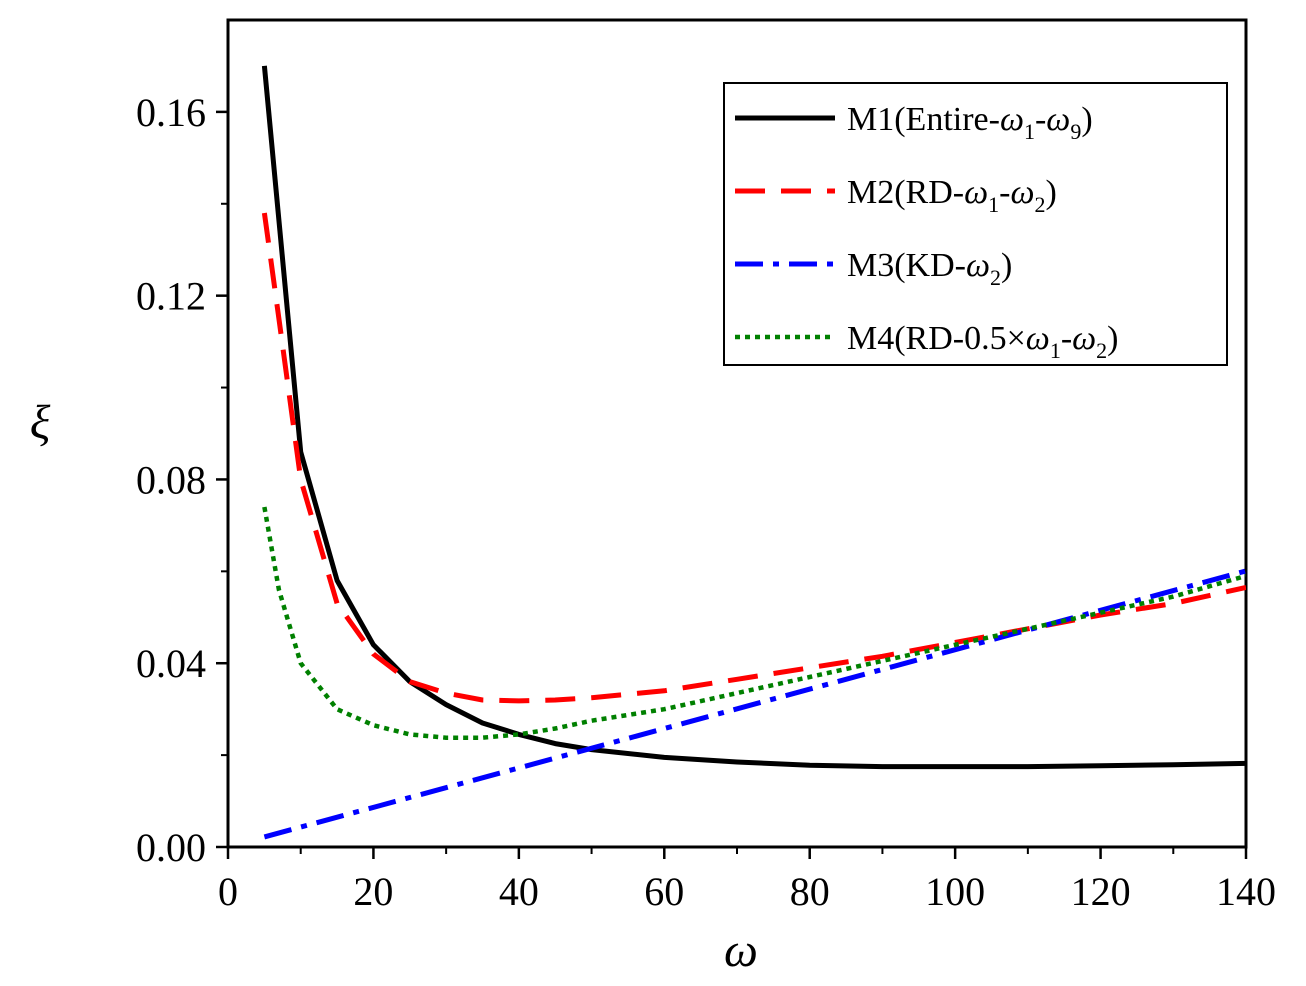  Describe the element at coordinates (1246, 891) in the screenshot. I see `x-tick-label: 140` at that location.